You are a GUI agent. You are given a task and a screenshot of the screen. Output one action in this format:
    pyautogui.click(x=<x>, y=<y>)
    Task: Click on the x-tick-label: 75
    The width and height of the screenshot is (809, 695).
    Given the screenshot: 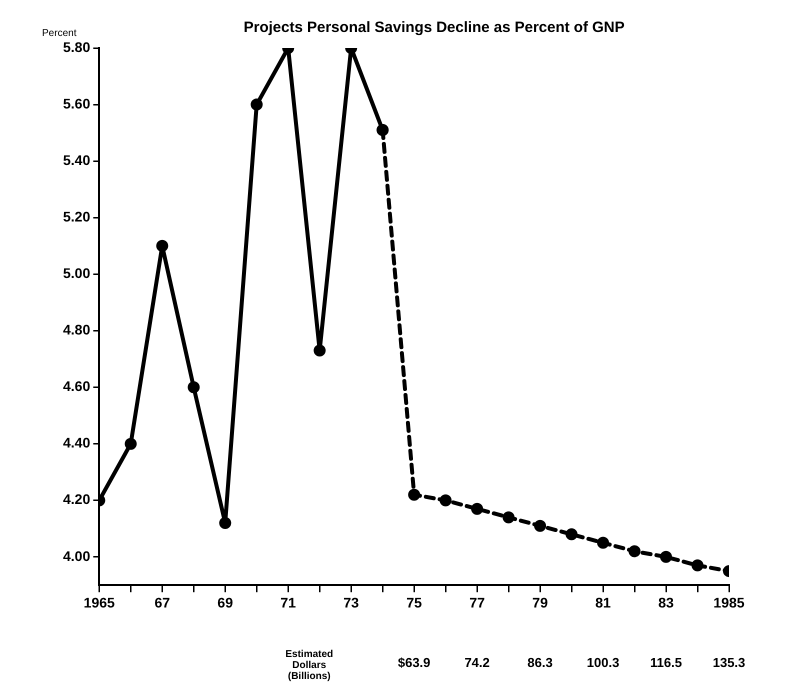 What is the action you would take?
    pyautogui.click(x=414, y=602)
    